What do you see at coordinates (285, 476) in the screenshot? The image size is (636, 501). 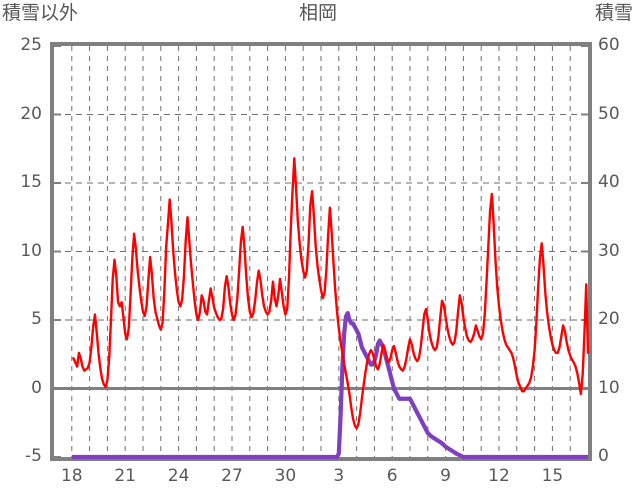 I see `x-axis-tick-label: 30` at bounding box center [285, 476].